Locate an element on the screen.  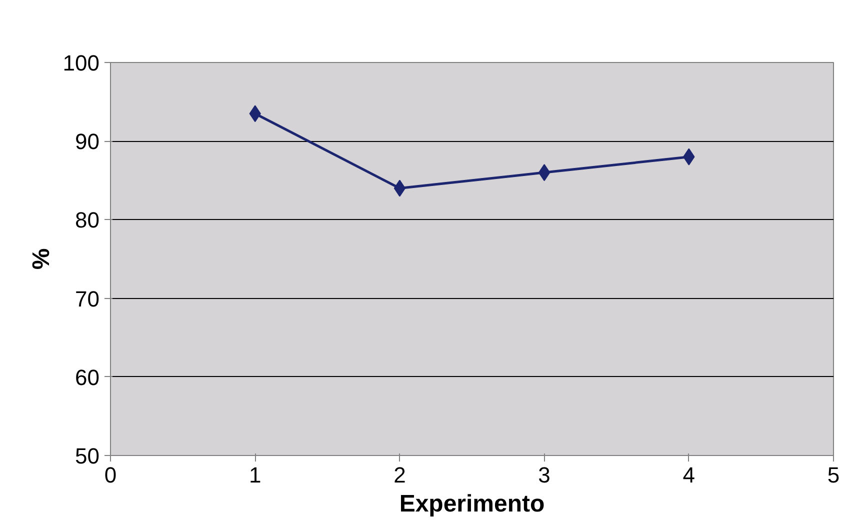
y-tick-label: 70 is located at coordinates (87, 299).